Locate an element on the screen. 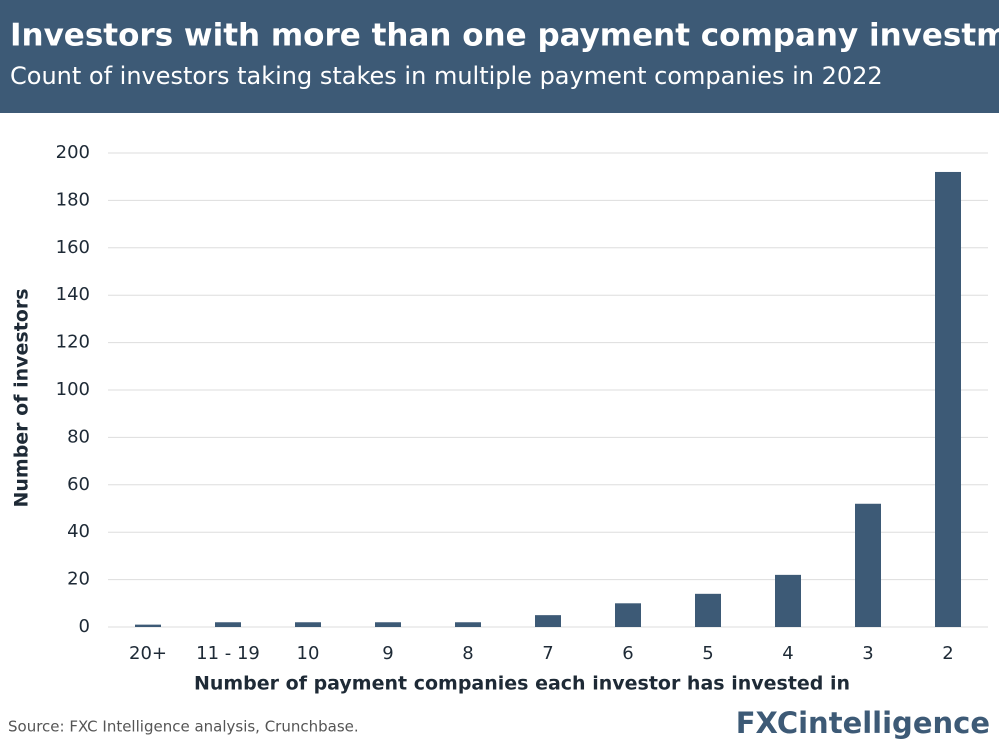 Image resolution: width=999 pixels, height=749 pixels. x-tick-label: 3 is located at coordinates (867, 653).